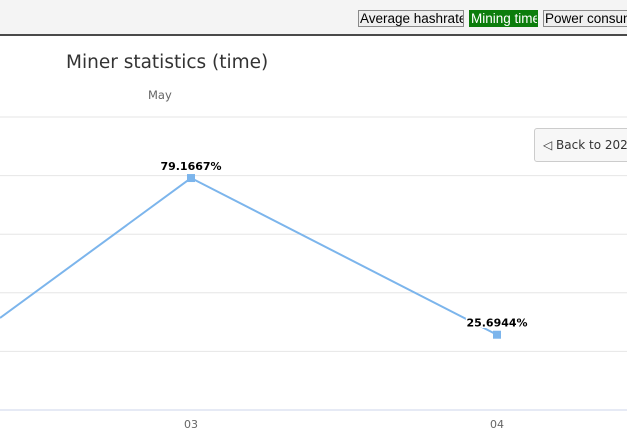 The width and height of the screenshot is (627, 436). Describe the element at coordinates (344, 424) in the screenshot. I see `x-axis-ticks: 03 04` at that location.